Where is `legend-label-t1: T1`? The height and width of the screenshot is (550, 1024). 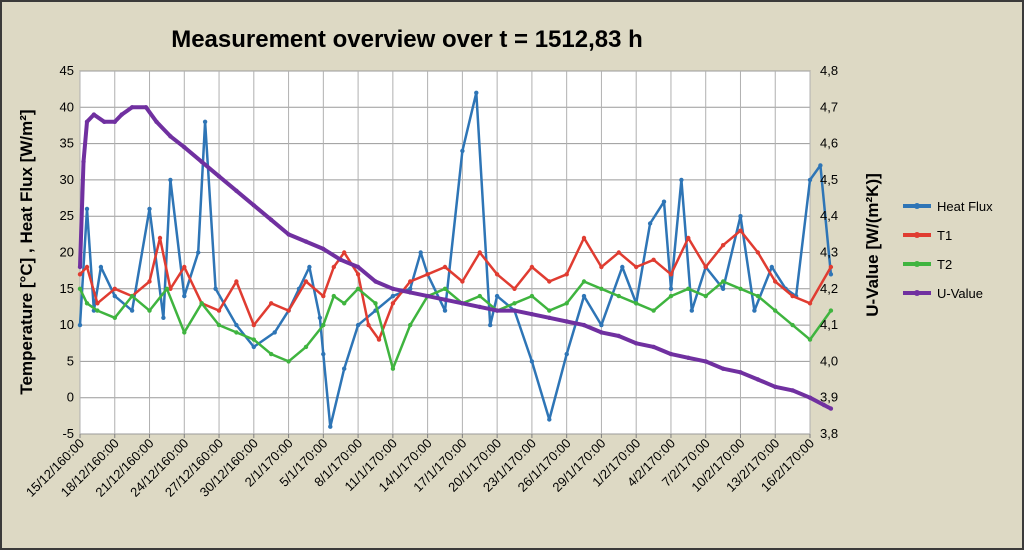
legend-label-t1: T1 is located at coordinates (944, 235).